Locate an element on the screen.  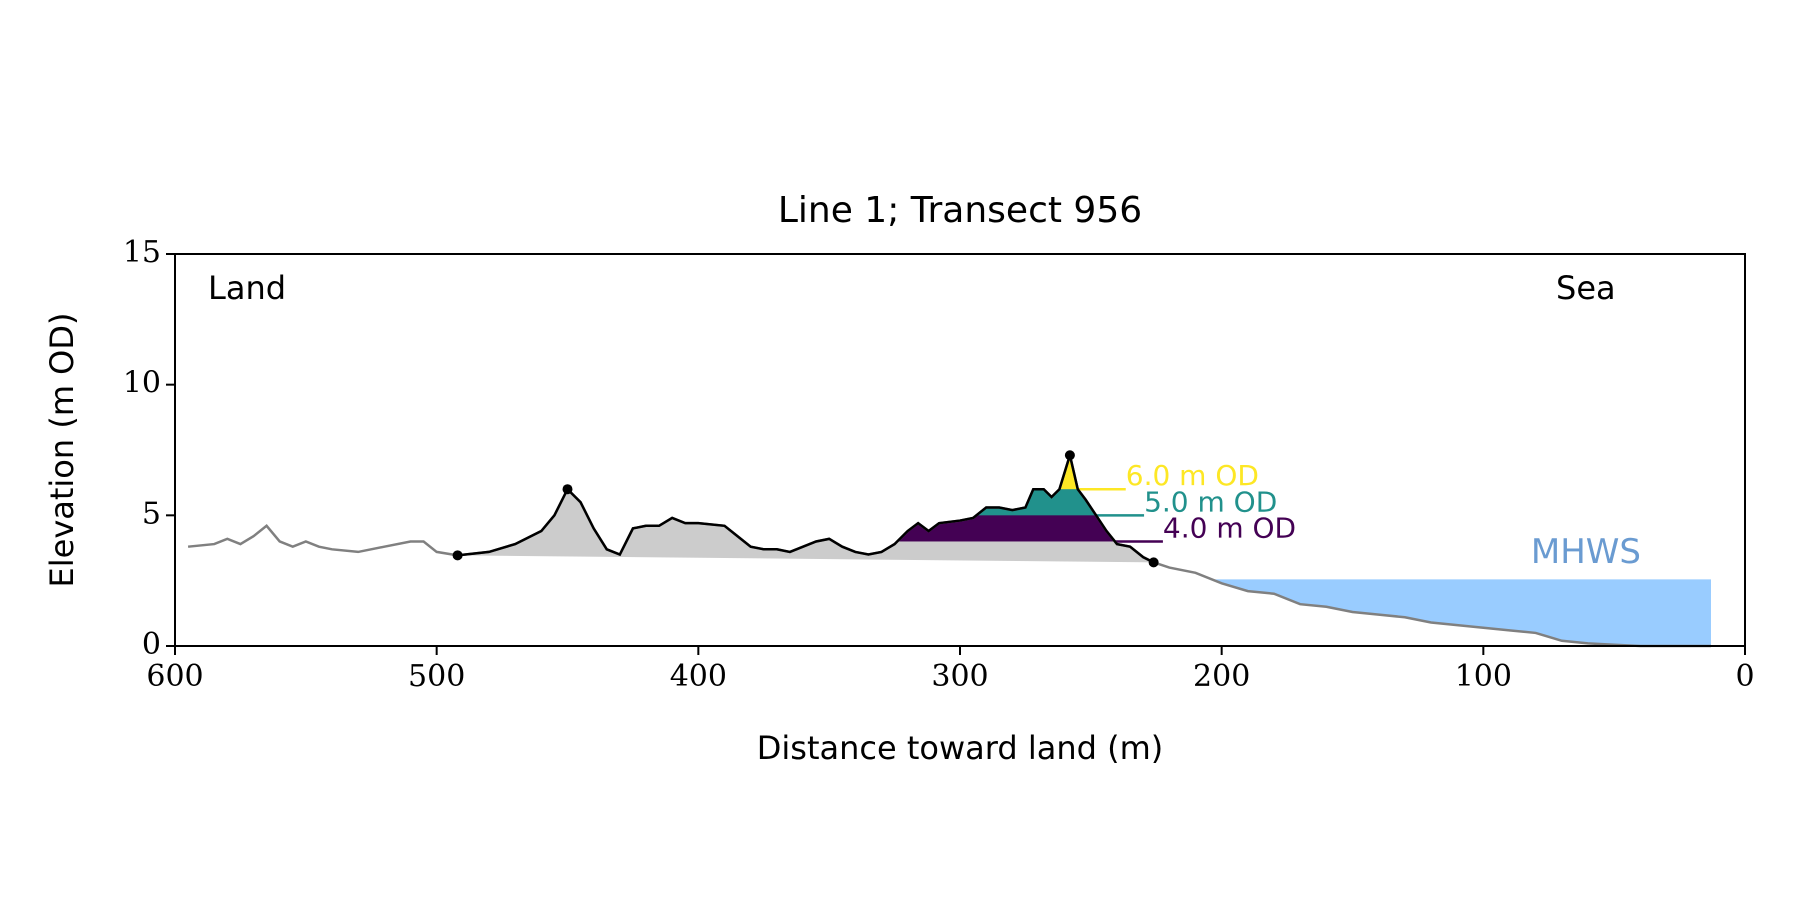
x-tick-label: 400 is located at coordinates (698, 676).